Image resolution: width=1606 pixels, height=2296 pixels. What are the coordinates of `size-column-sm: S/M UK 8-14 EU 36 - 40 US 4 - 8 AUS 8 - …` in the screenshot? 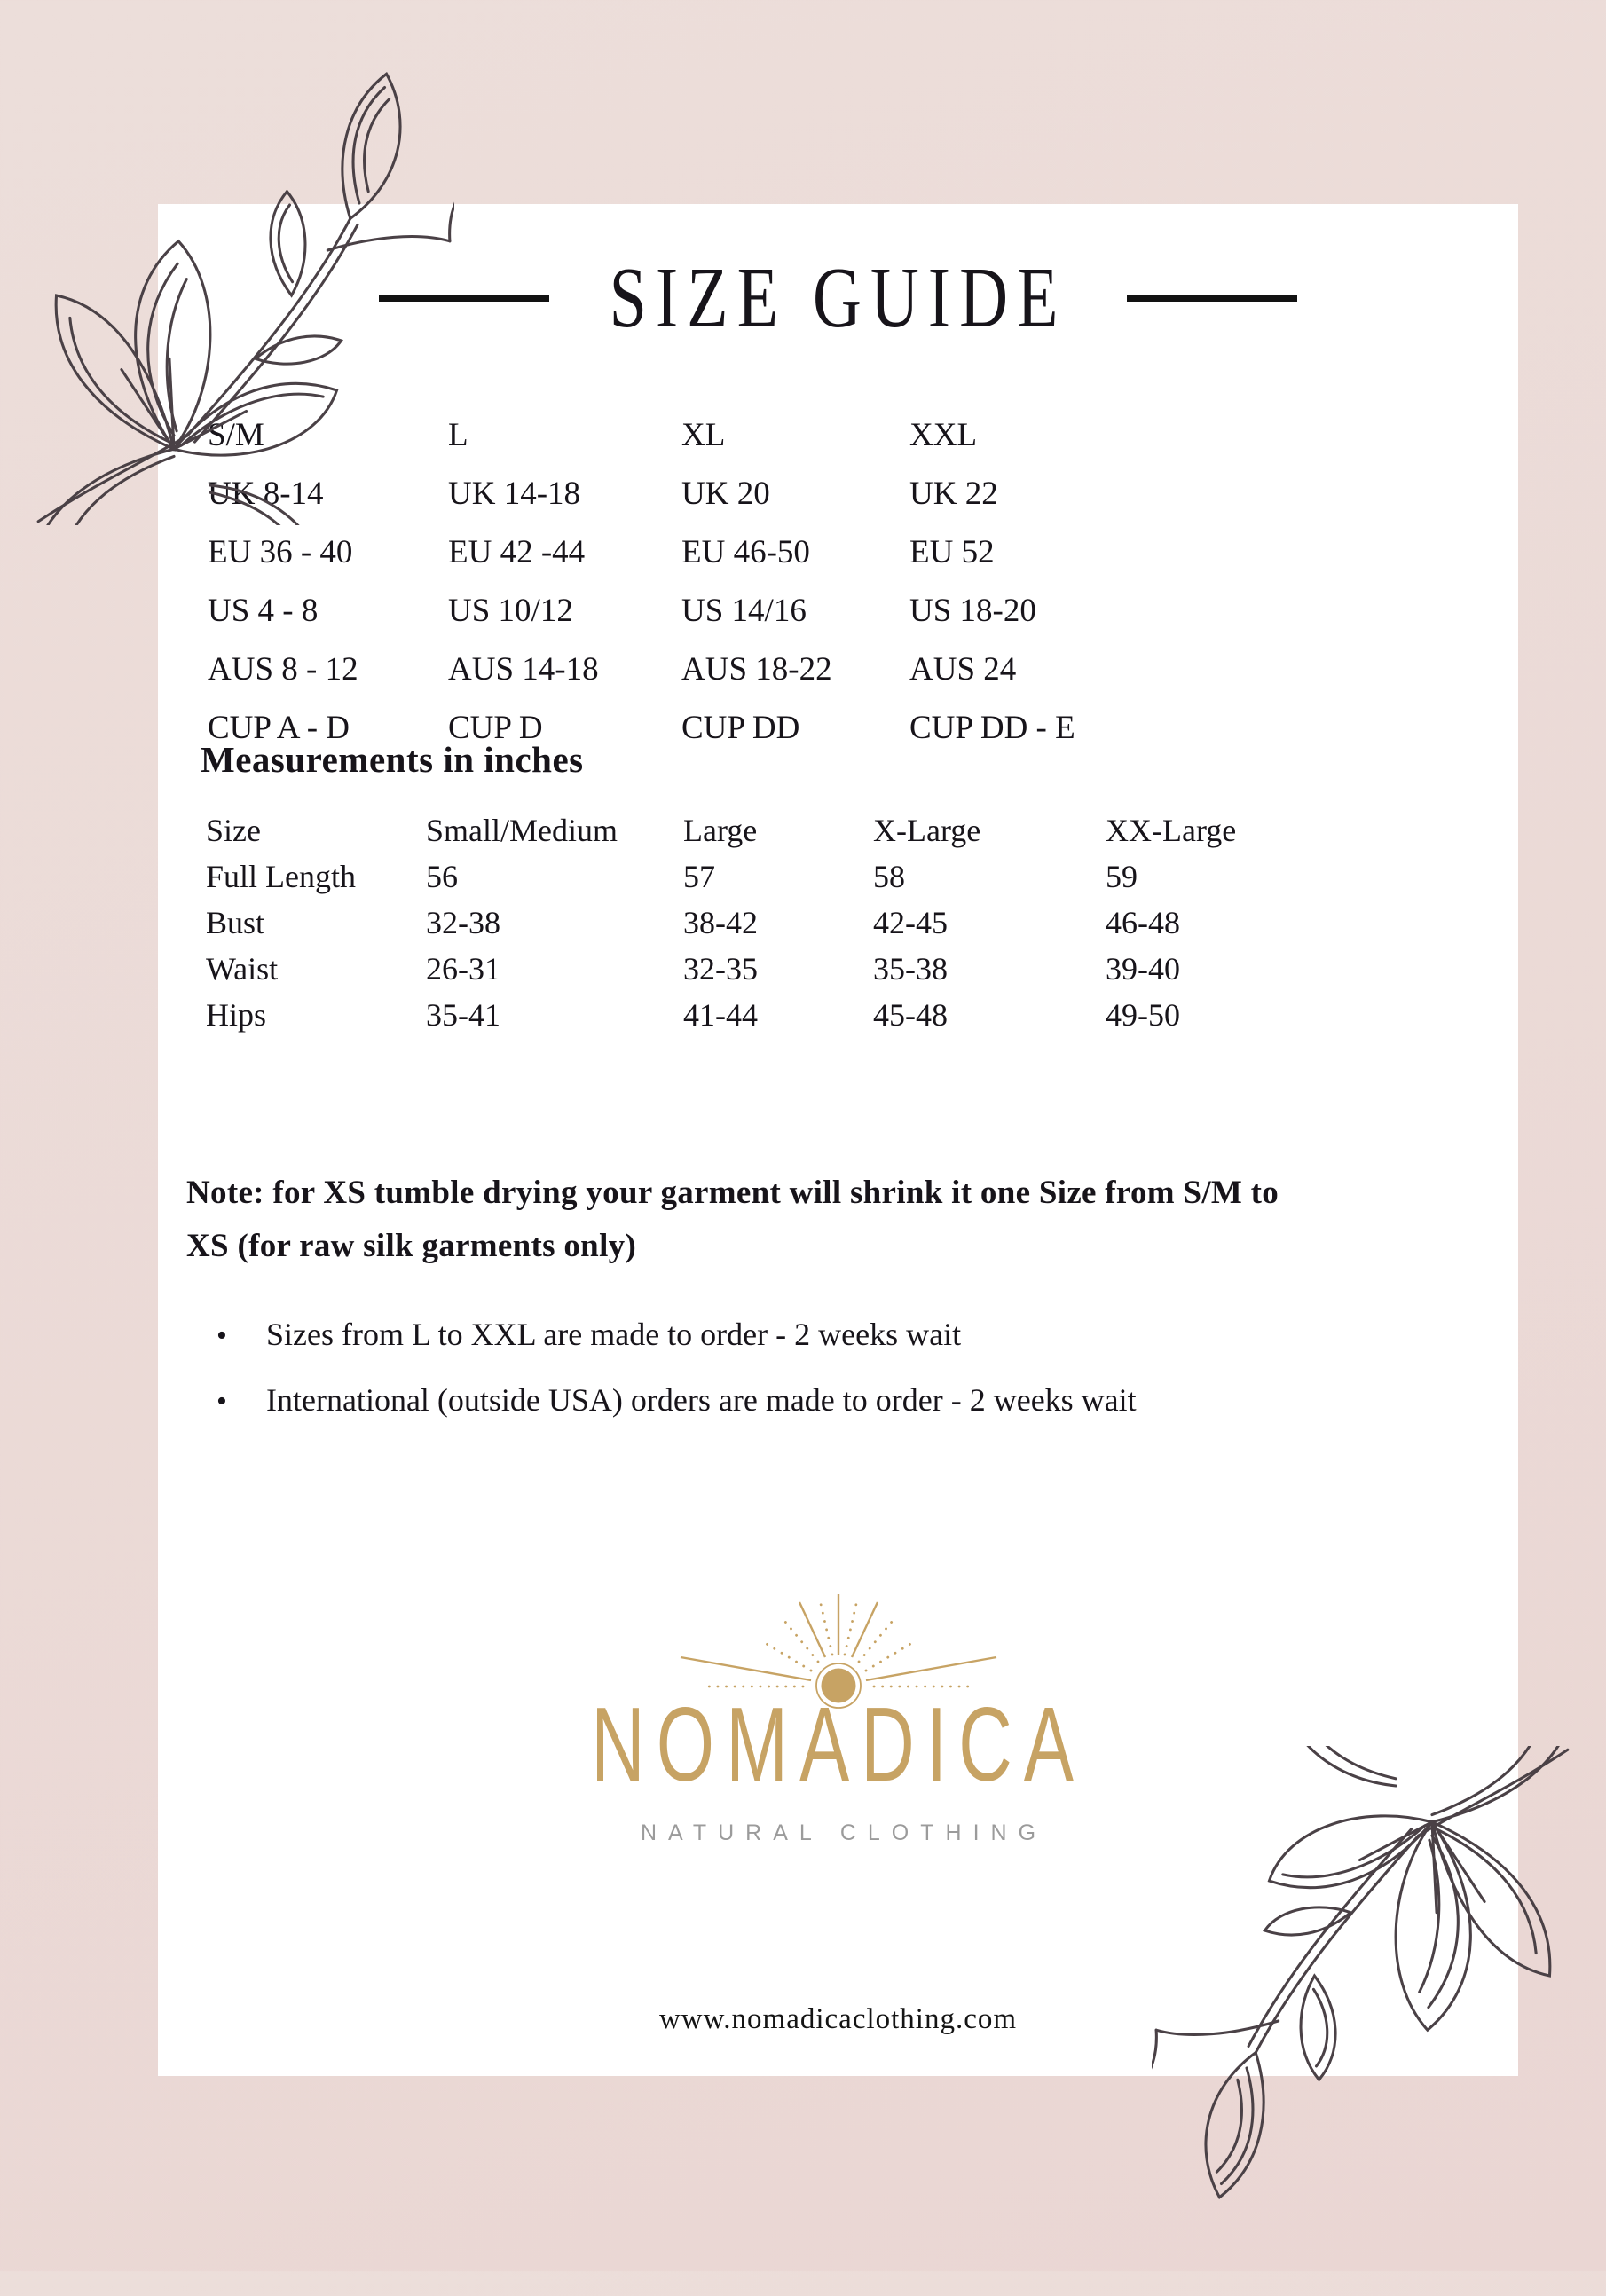 It's located at (328, 582).